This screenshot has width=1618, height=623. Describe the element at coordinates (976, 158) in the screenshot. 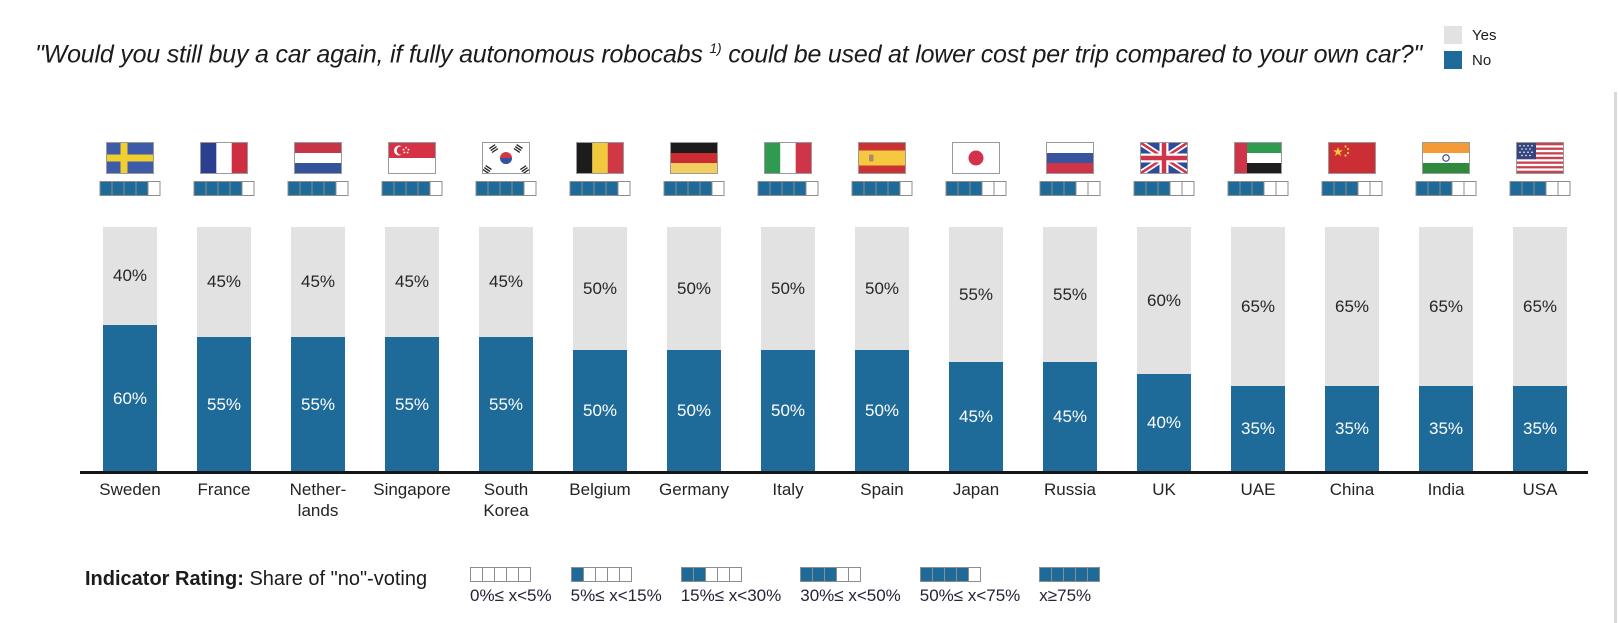

I see `japan-flag-icon` at that location.